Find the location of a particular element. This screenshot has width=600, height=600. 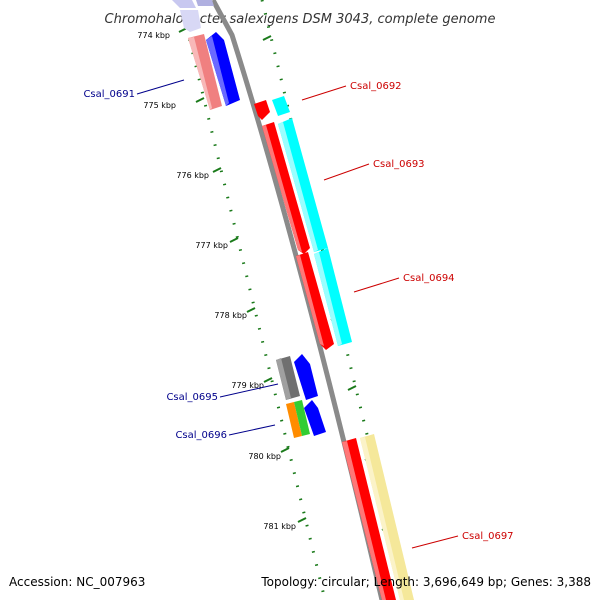

gene-csal-0696-green is located at coordinates (302, 418).